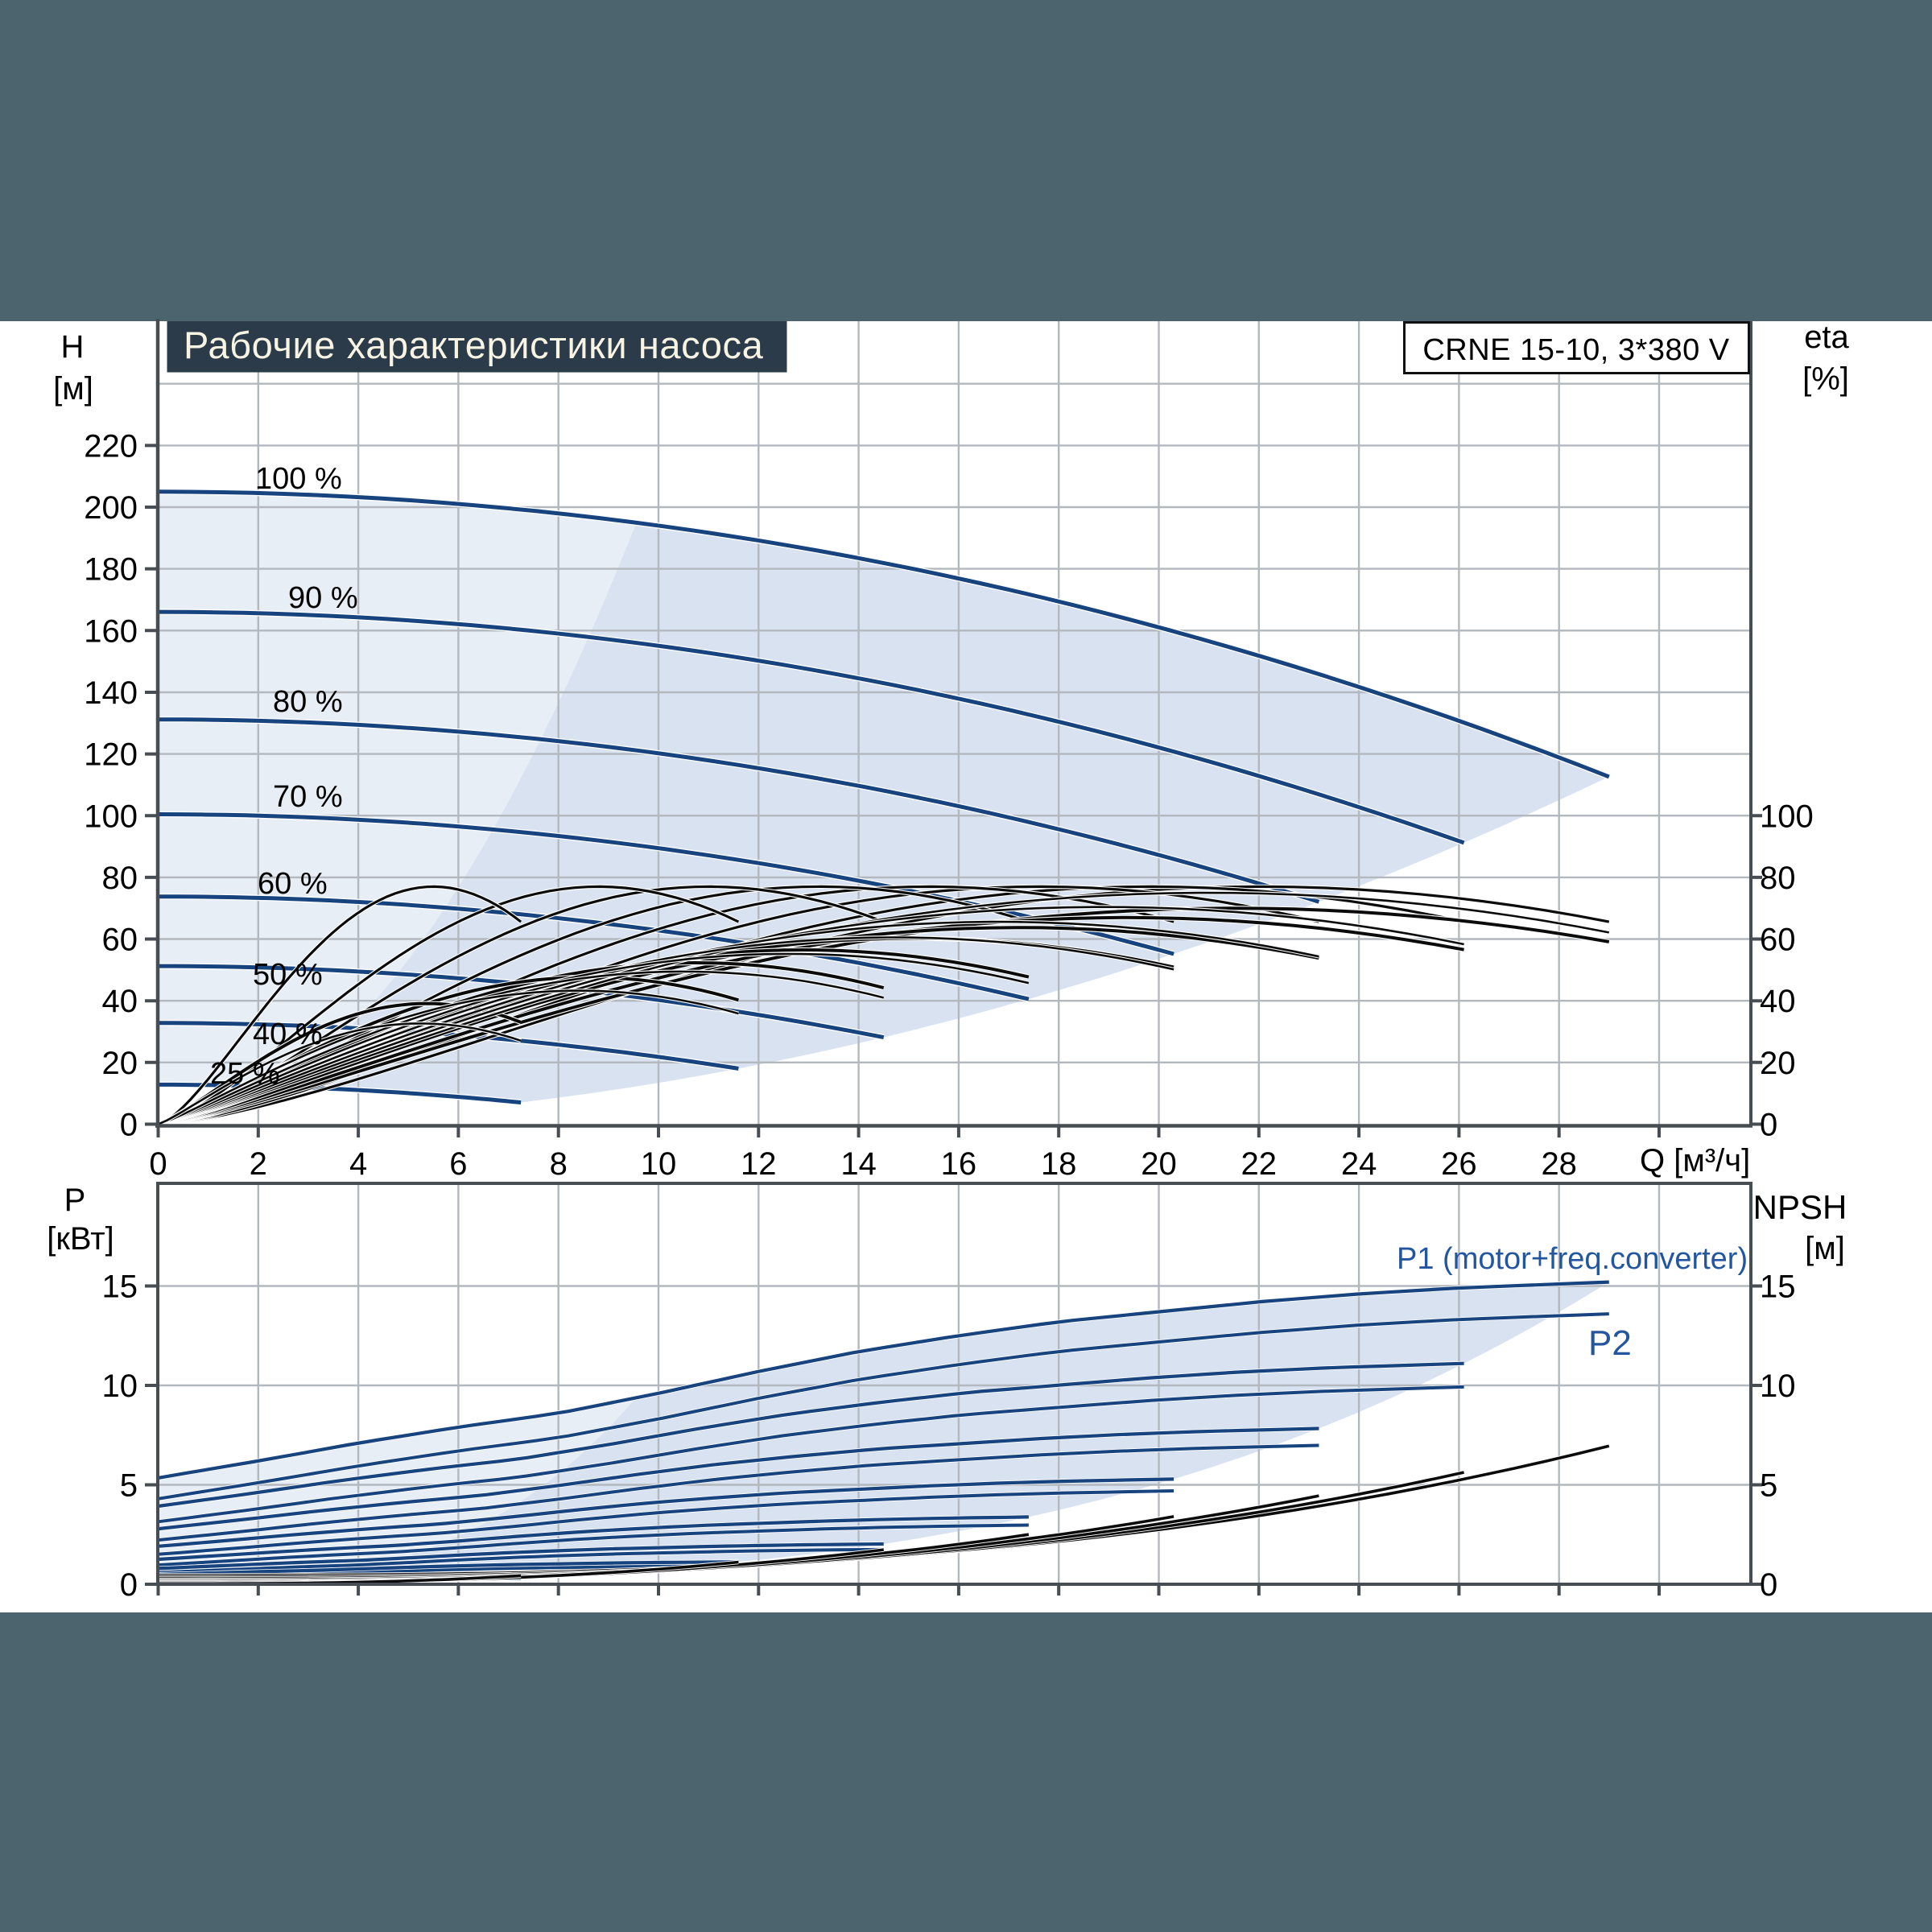 This screenshot has height=1932, width=1932. What do you see at coordinates (1575, 350) in the screenshot?
I see `svg-text: CRNE 15-10, 3*380 V` at bounding box center [1575, 350].